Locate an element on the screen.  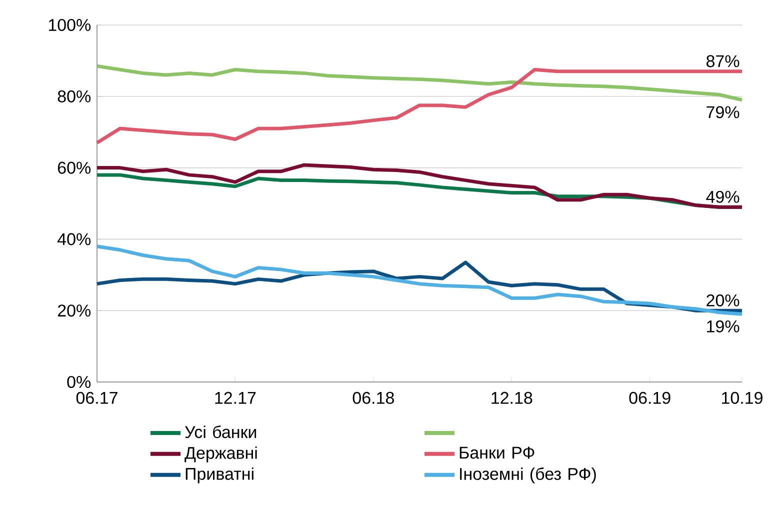
y-tick-label: 80% is located at coordinates (74, 96).